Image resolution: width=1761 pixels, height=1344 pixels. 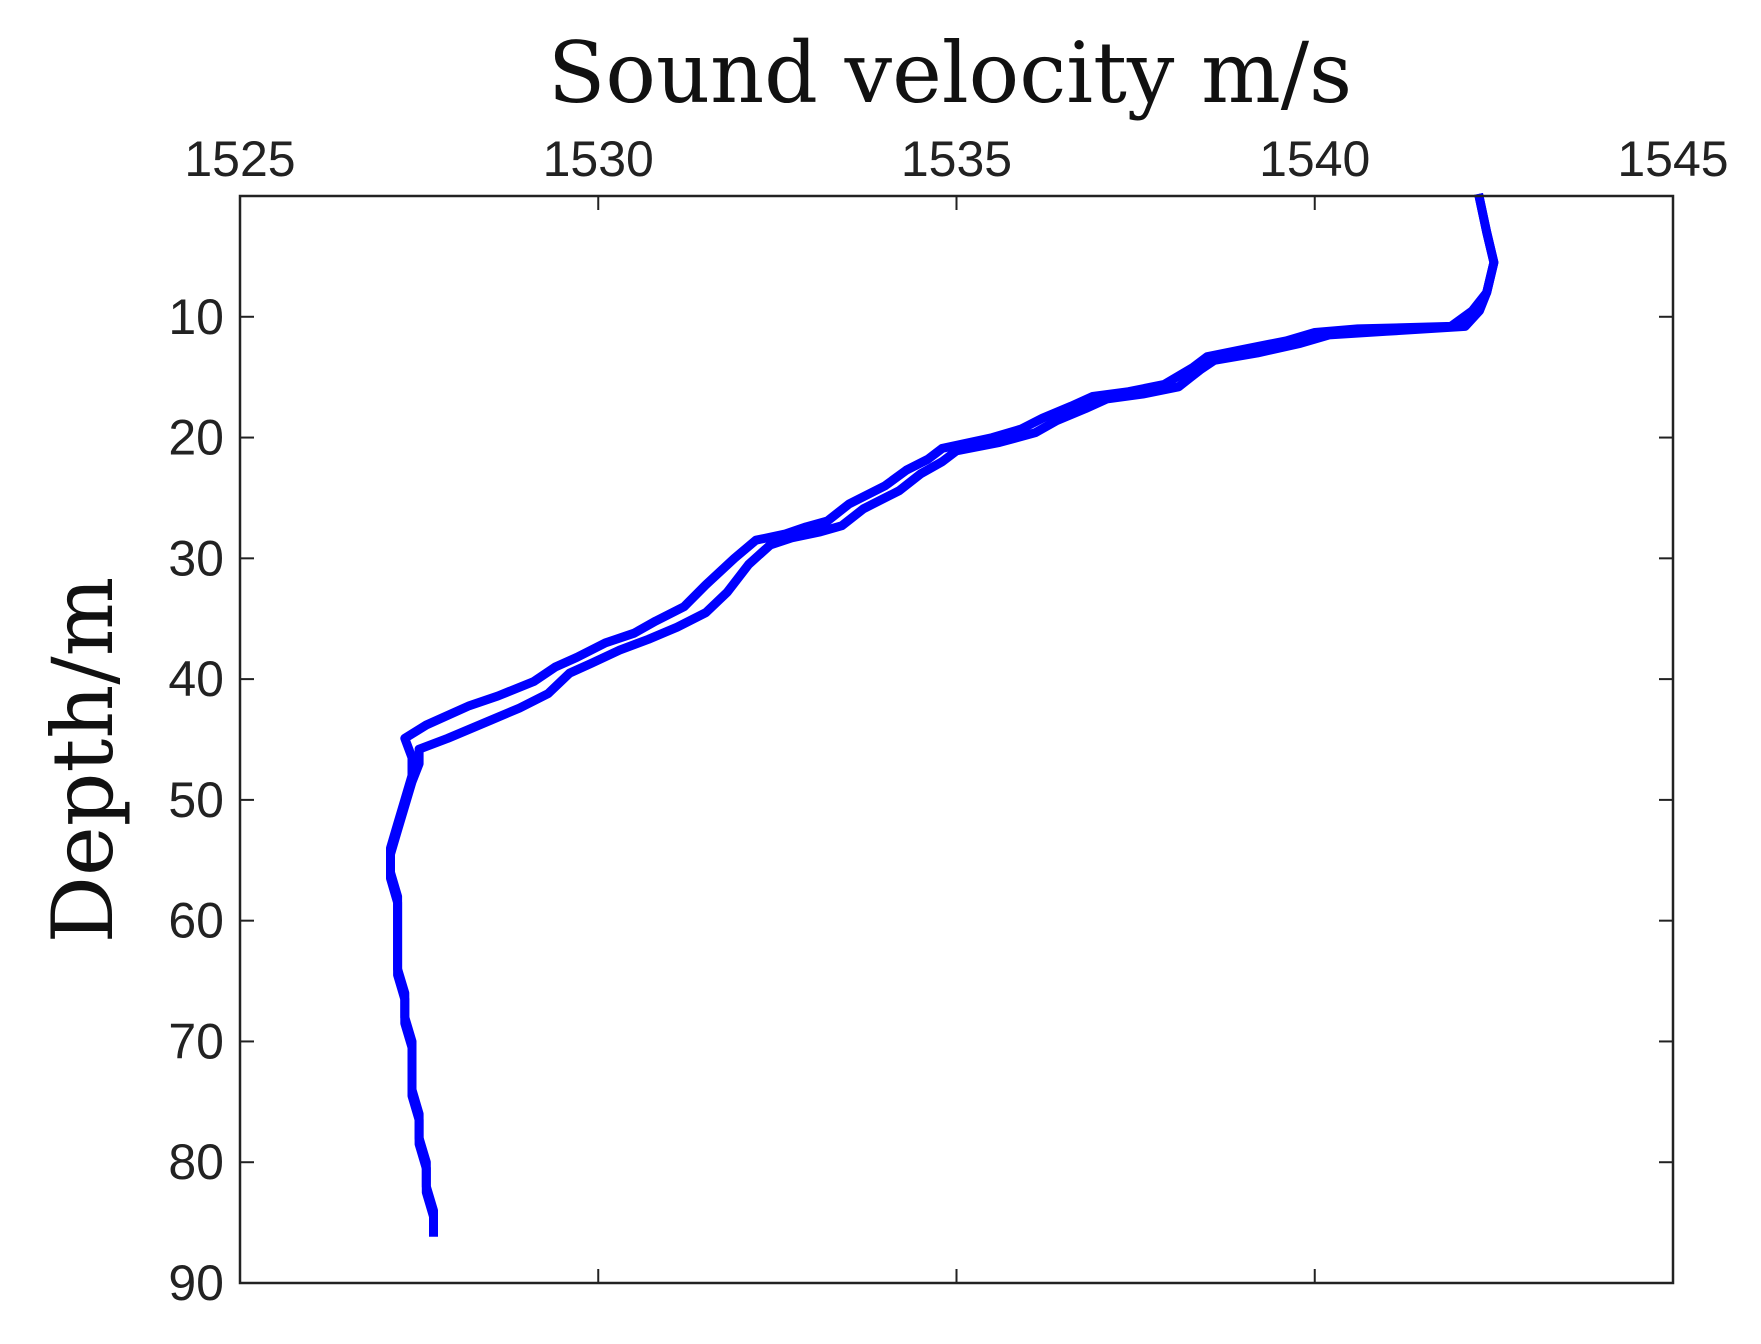 What do you see at coordinates (83, 760) in the screenshot?
I see `y-axis-label: Depth/m` at bounding box center [83, 760].